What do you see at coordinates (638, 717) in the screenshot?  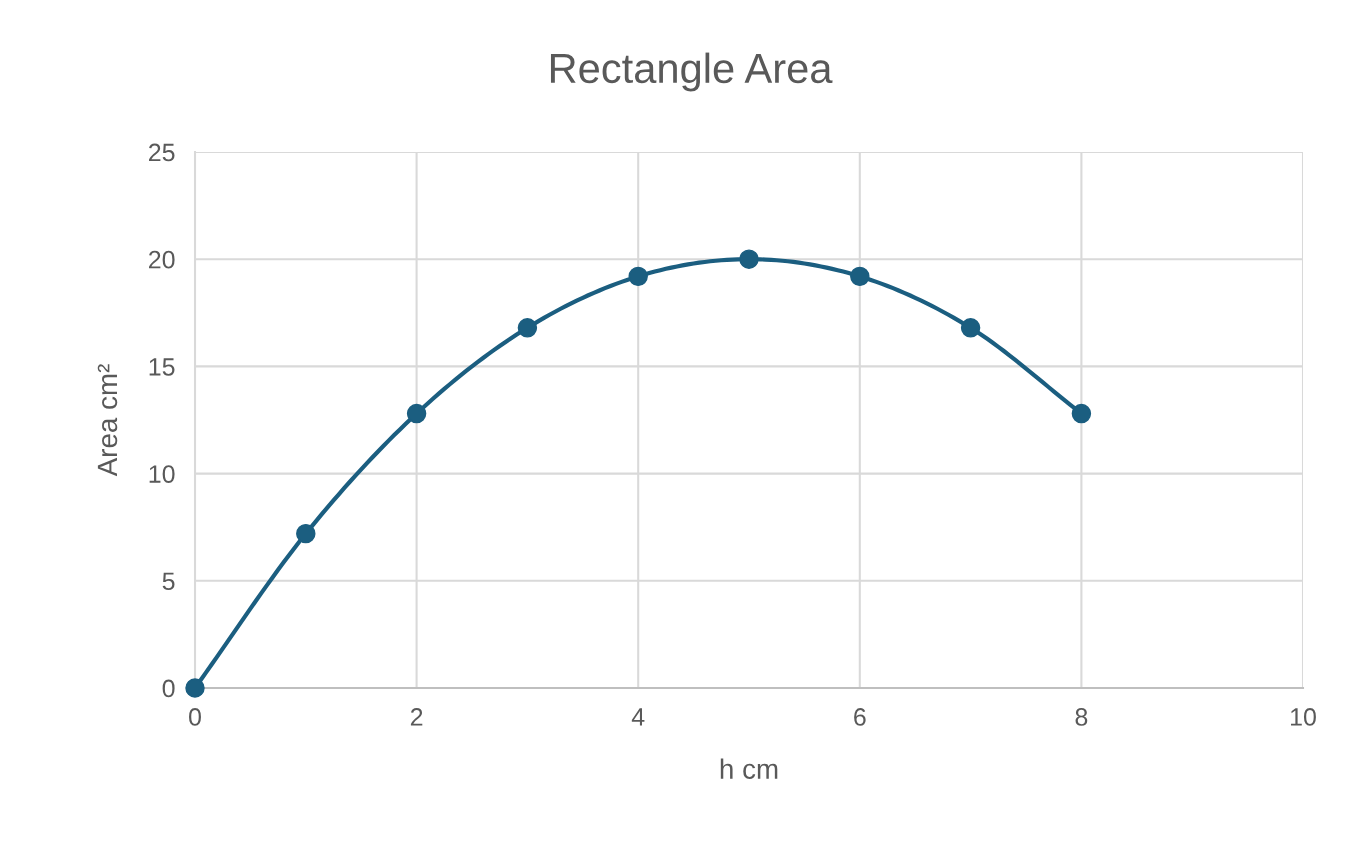 I see `x-tick-label: 4` at bounding box center [638, 717].